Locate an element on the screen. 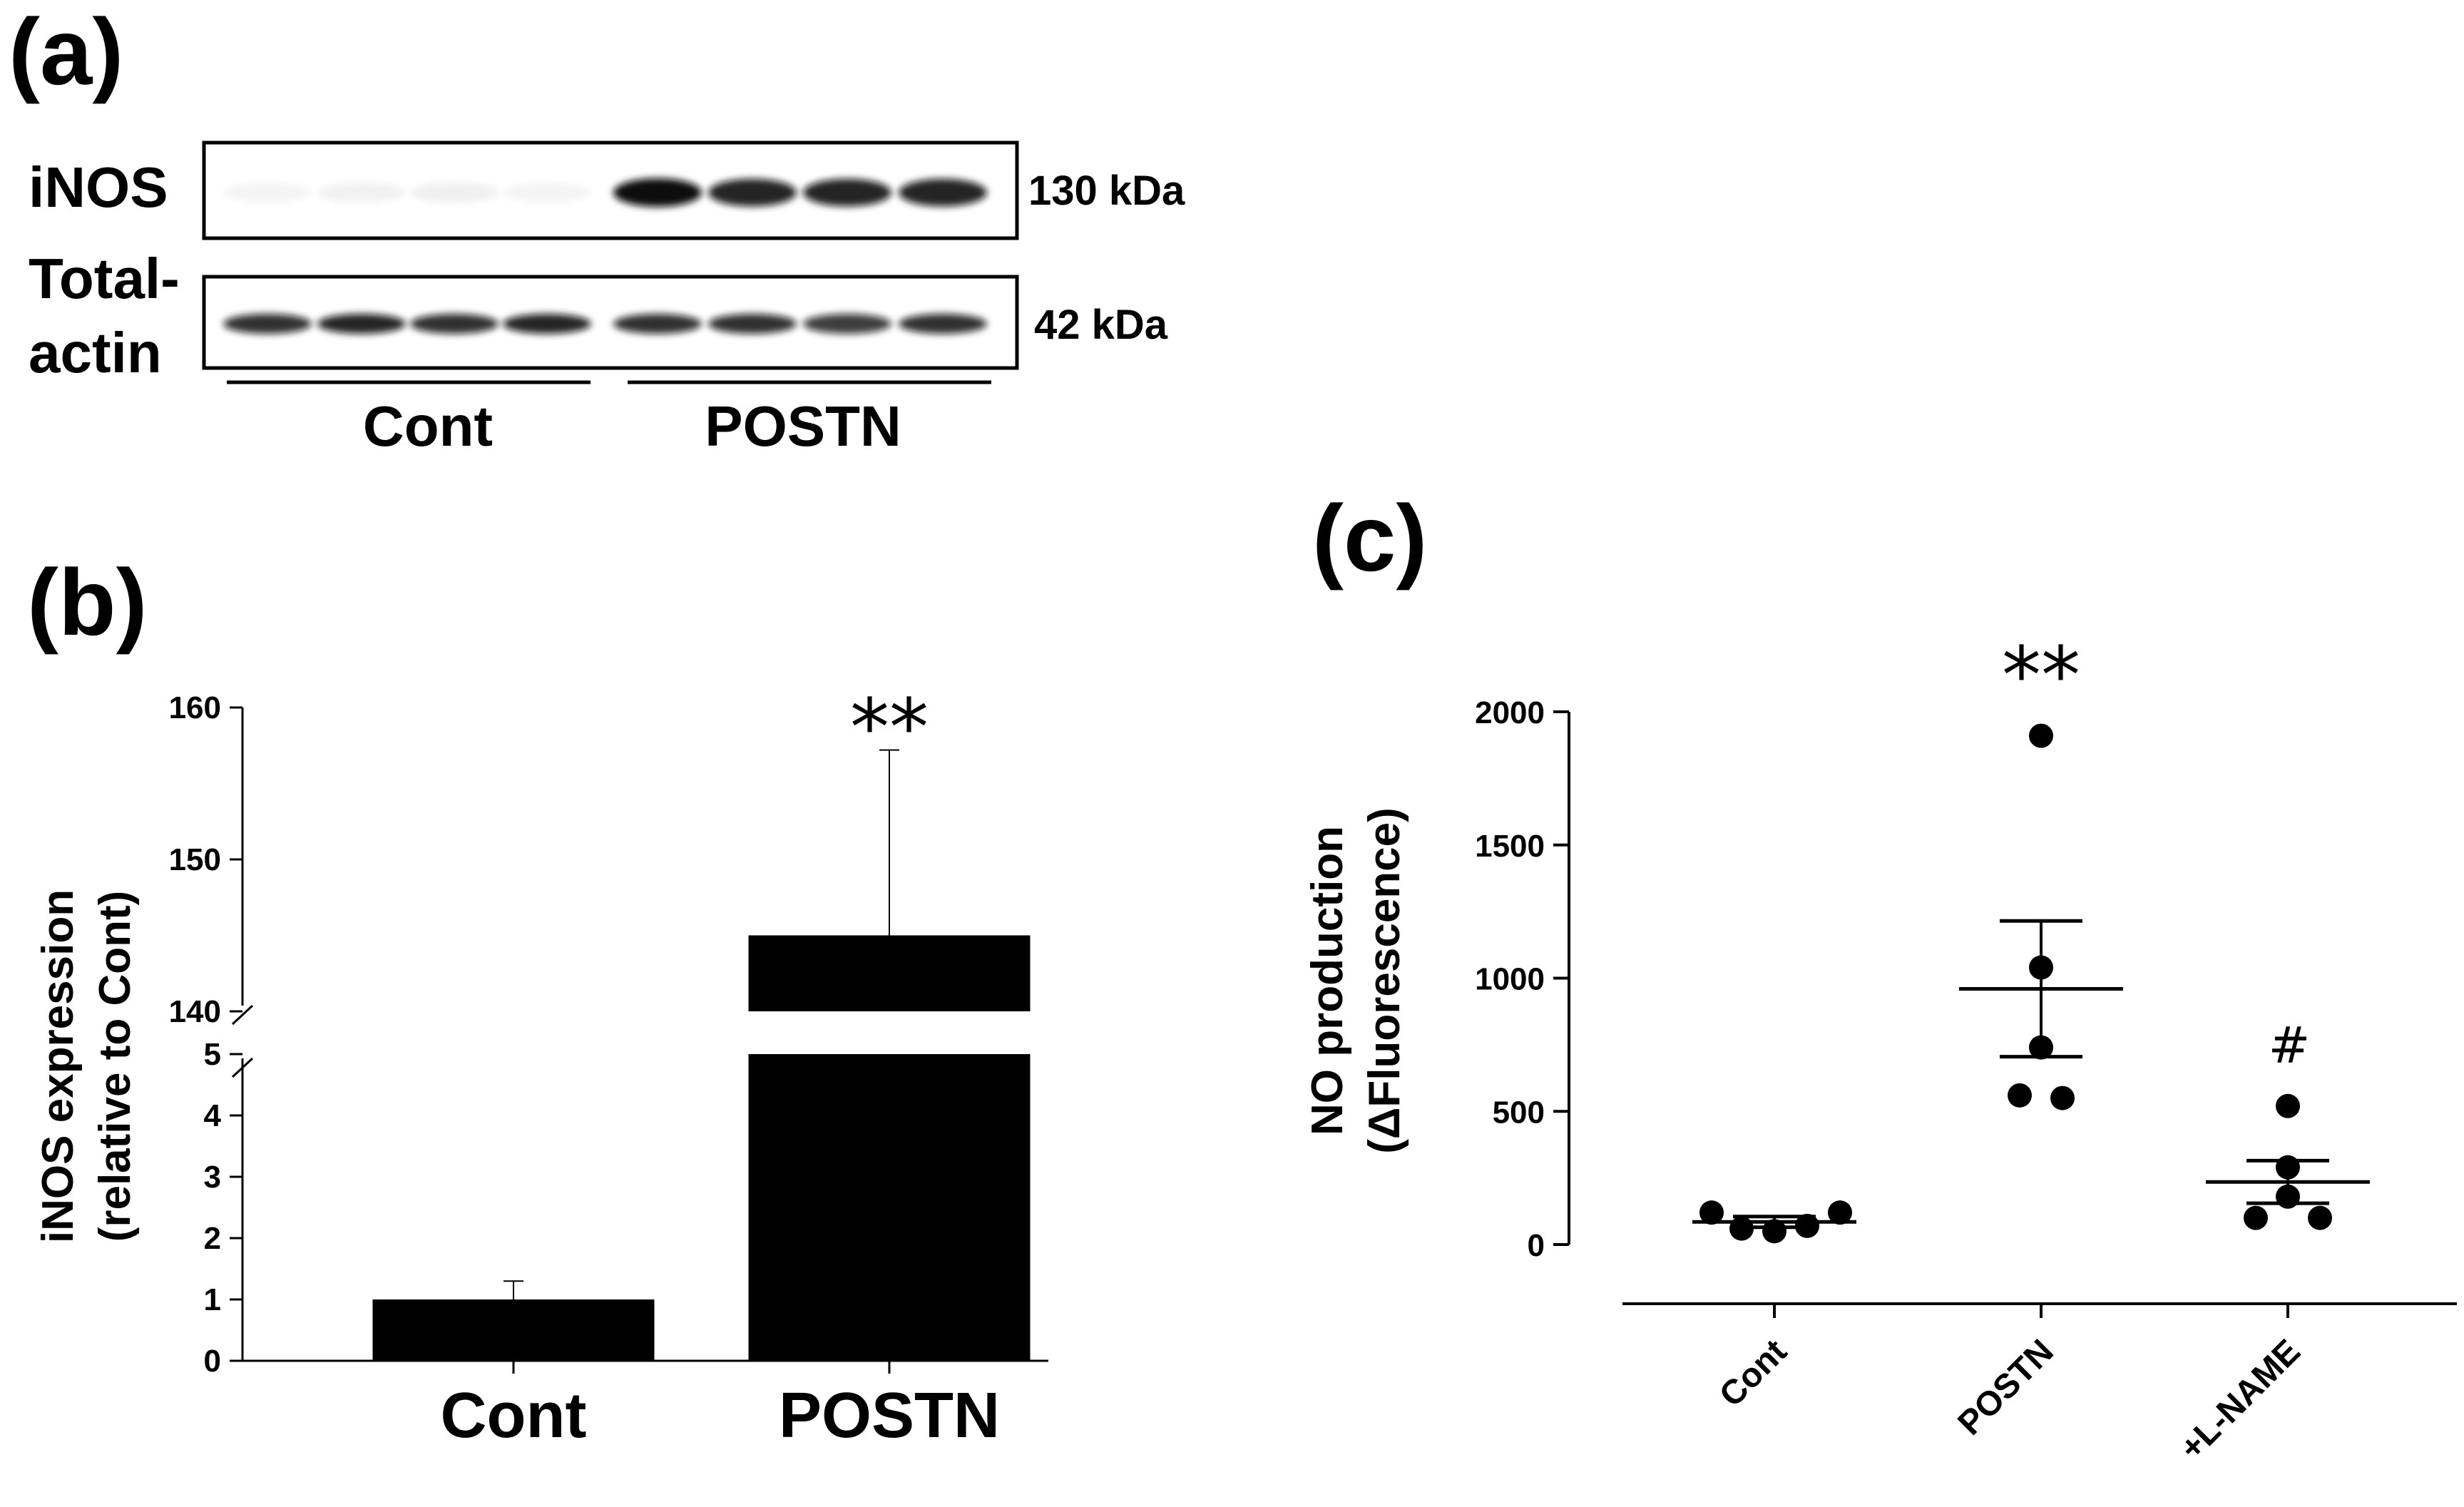  c-xtick-label: +L-NAME is located at coordinates (2241, 1399).